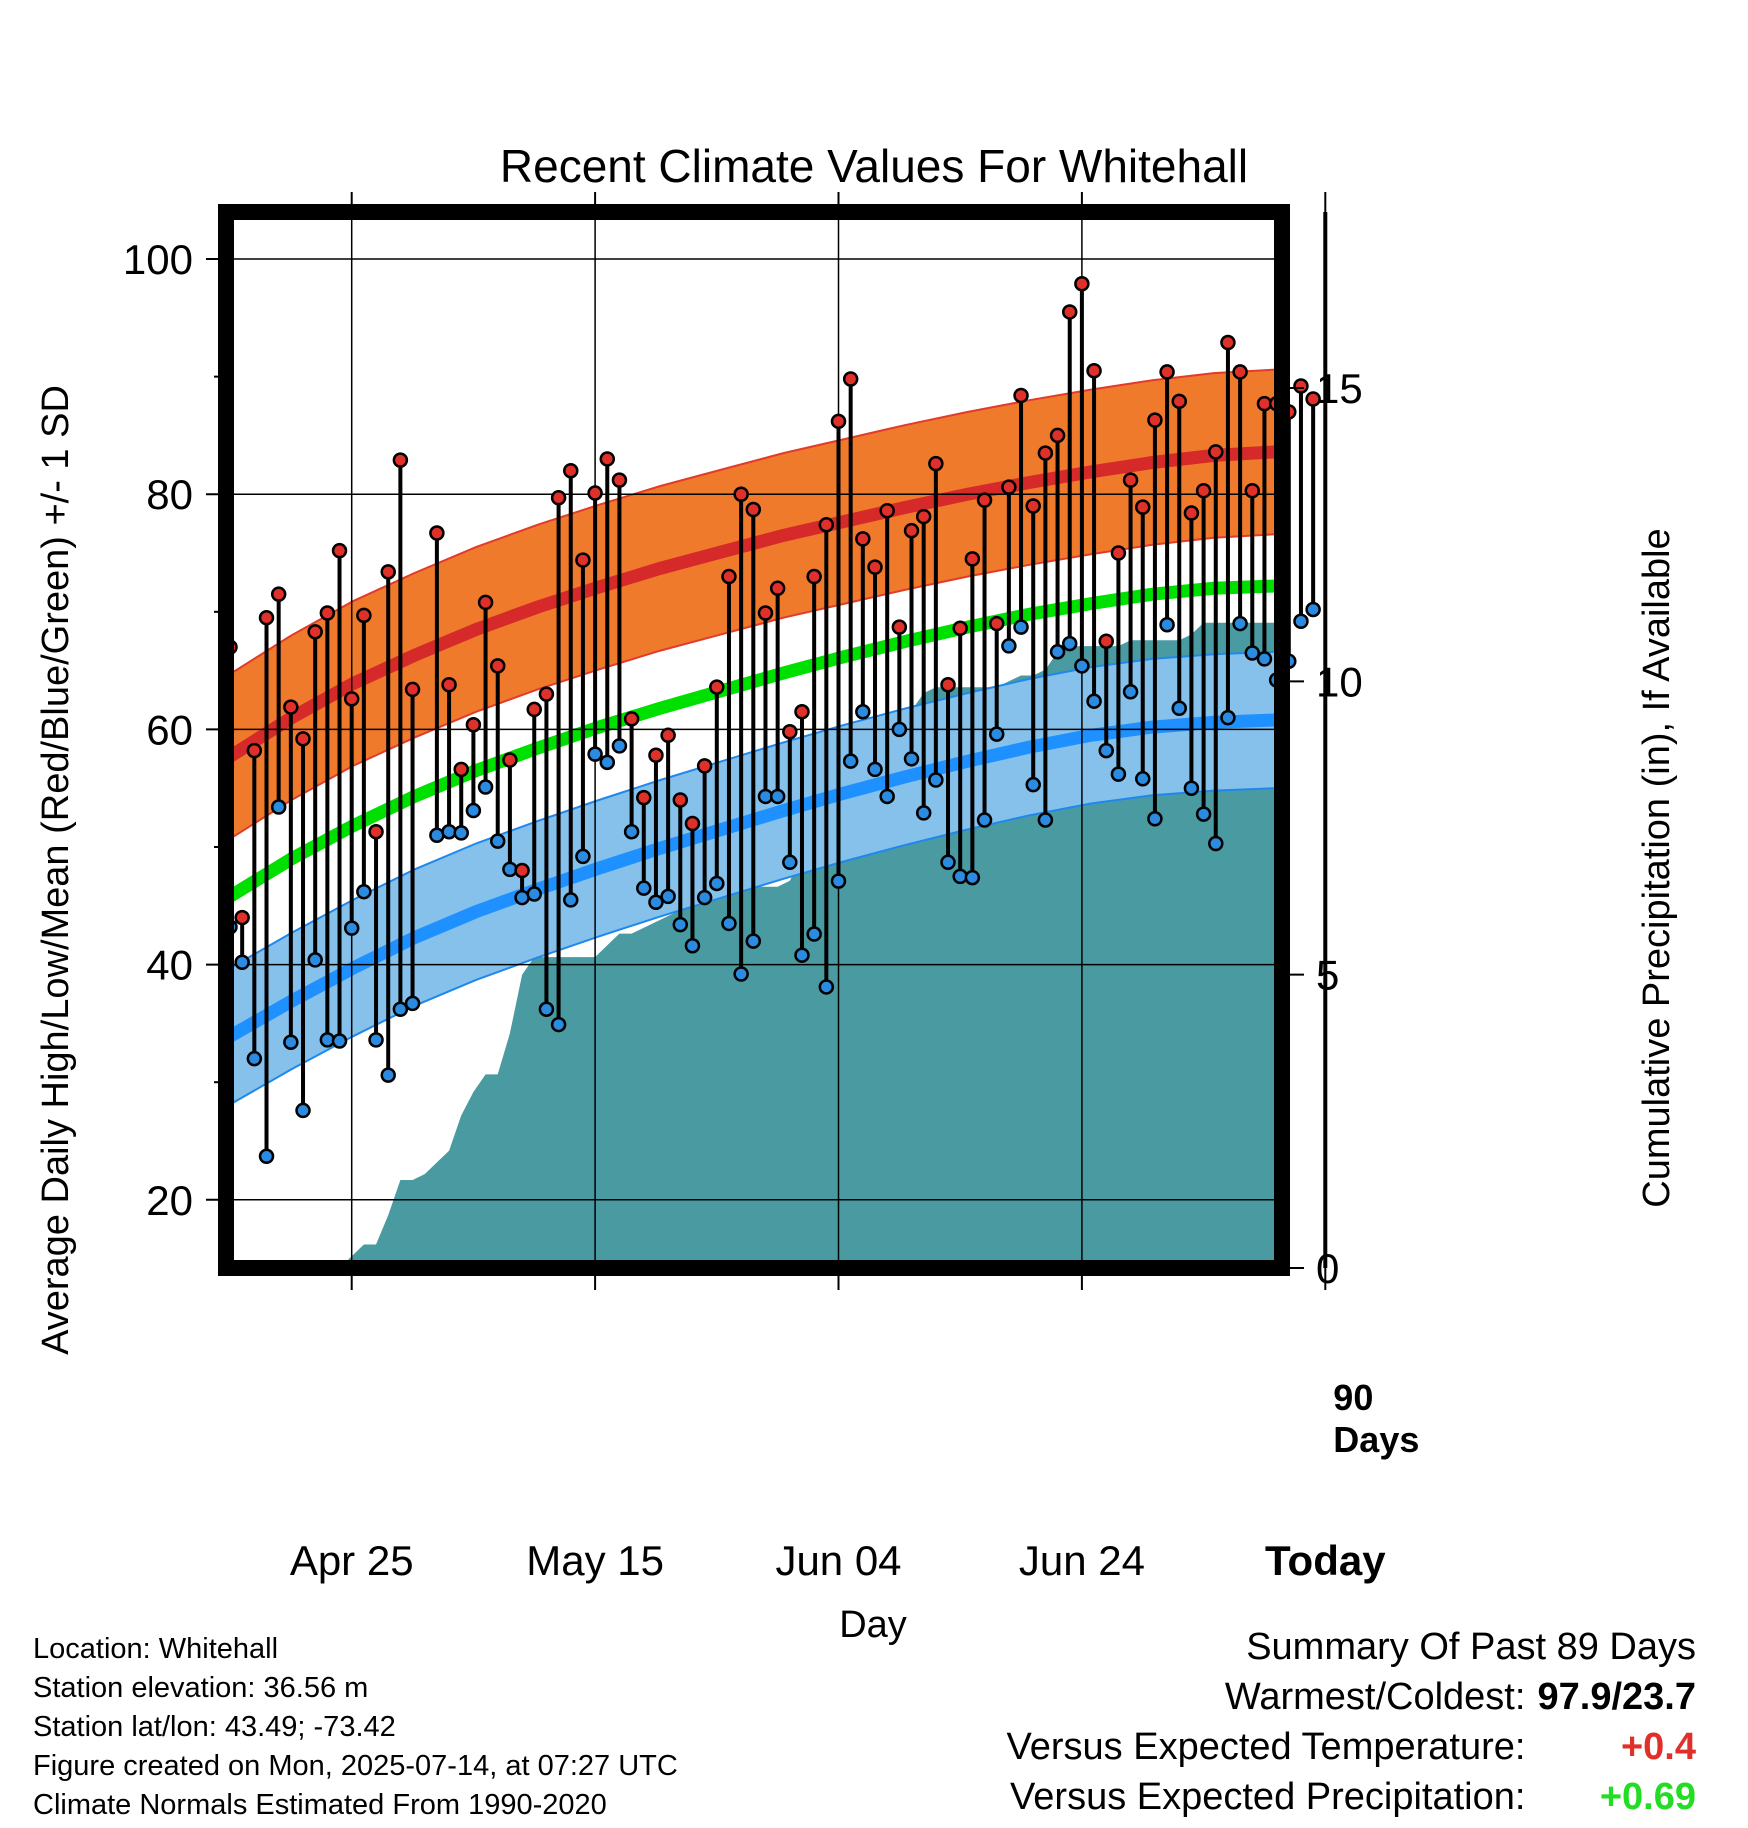 The image size is (1748, 1828). I want to click on warm-cold-value: 97.9/23.7, so click(1616, 1697).